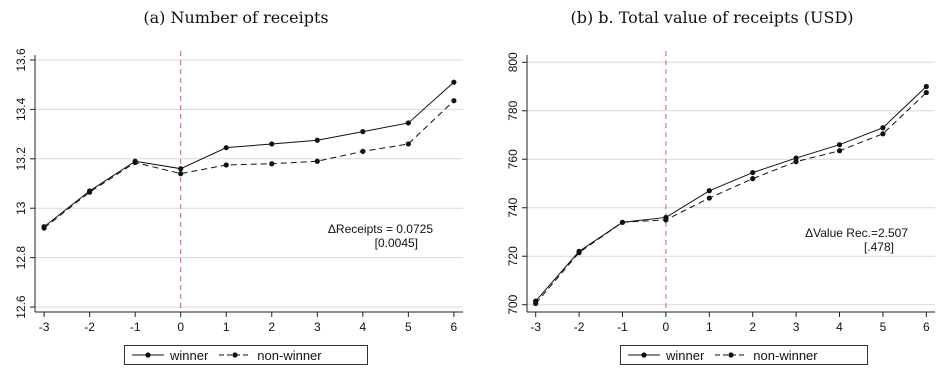 Image resolution: width=944 pixels, height=369 pixels. Describe the element at coordinates (21, 307) in the screenshot. I see `y-tick-label: 12.6` at that location.